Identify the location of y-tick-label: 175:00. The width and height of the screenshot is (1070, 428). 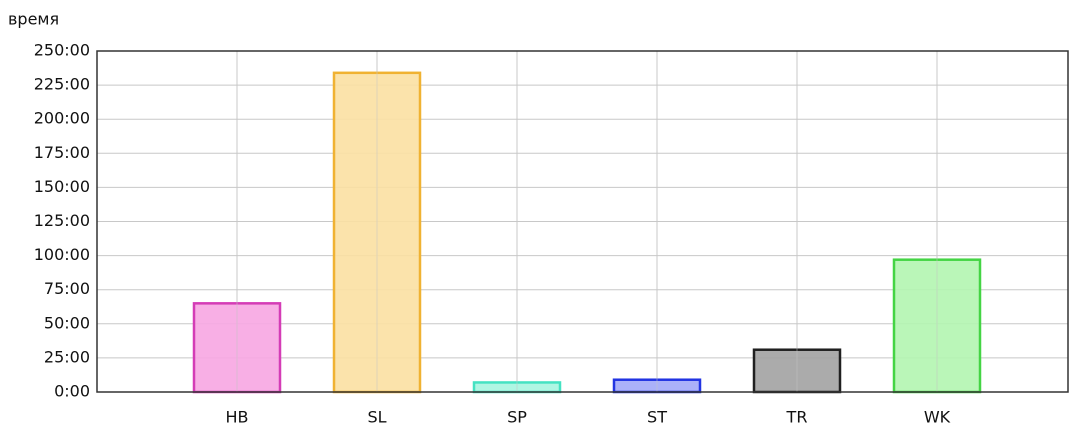
(62, 152).